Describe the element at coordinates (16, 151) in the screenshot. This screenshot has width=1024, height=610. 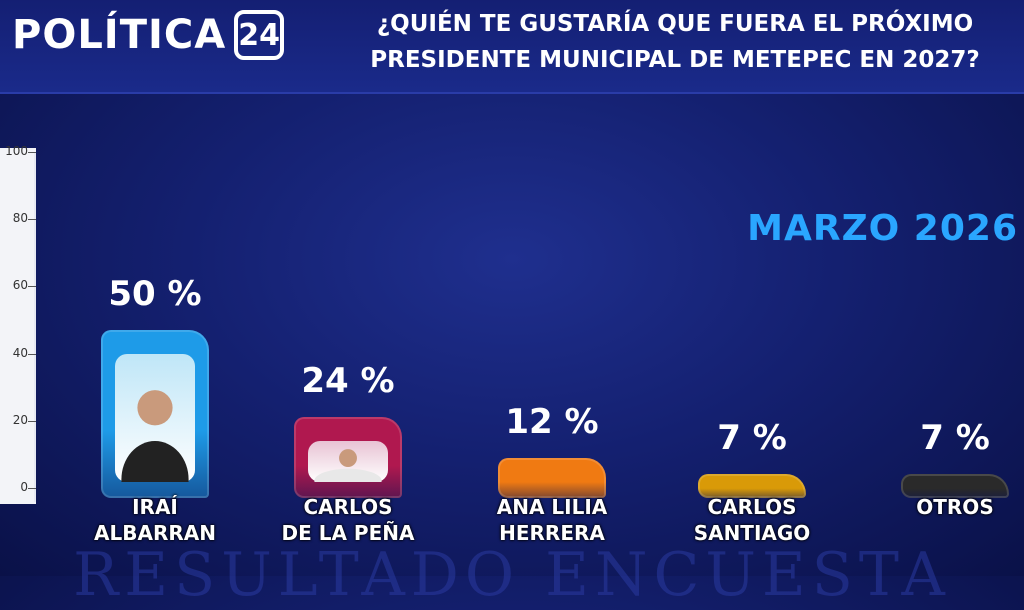
I see `y-tick-label: 100` at that location.